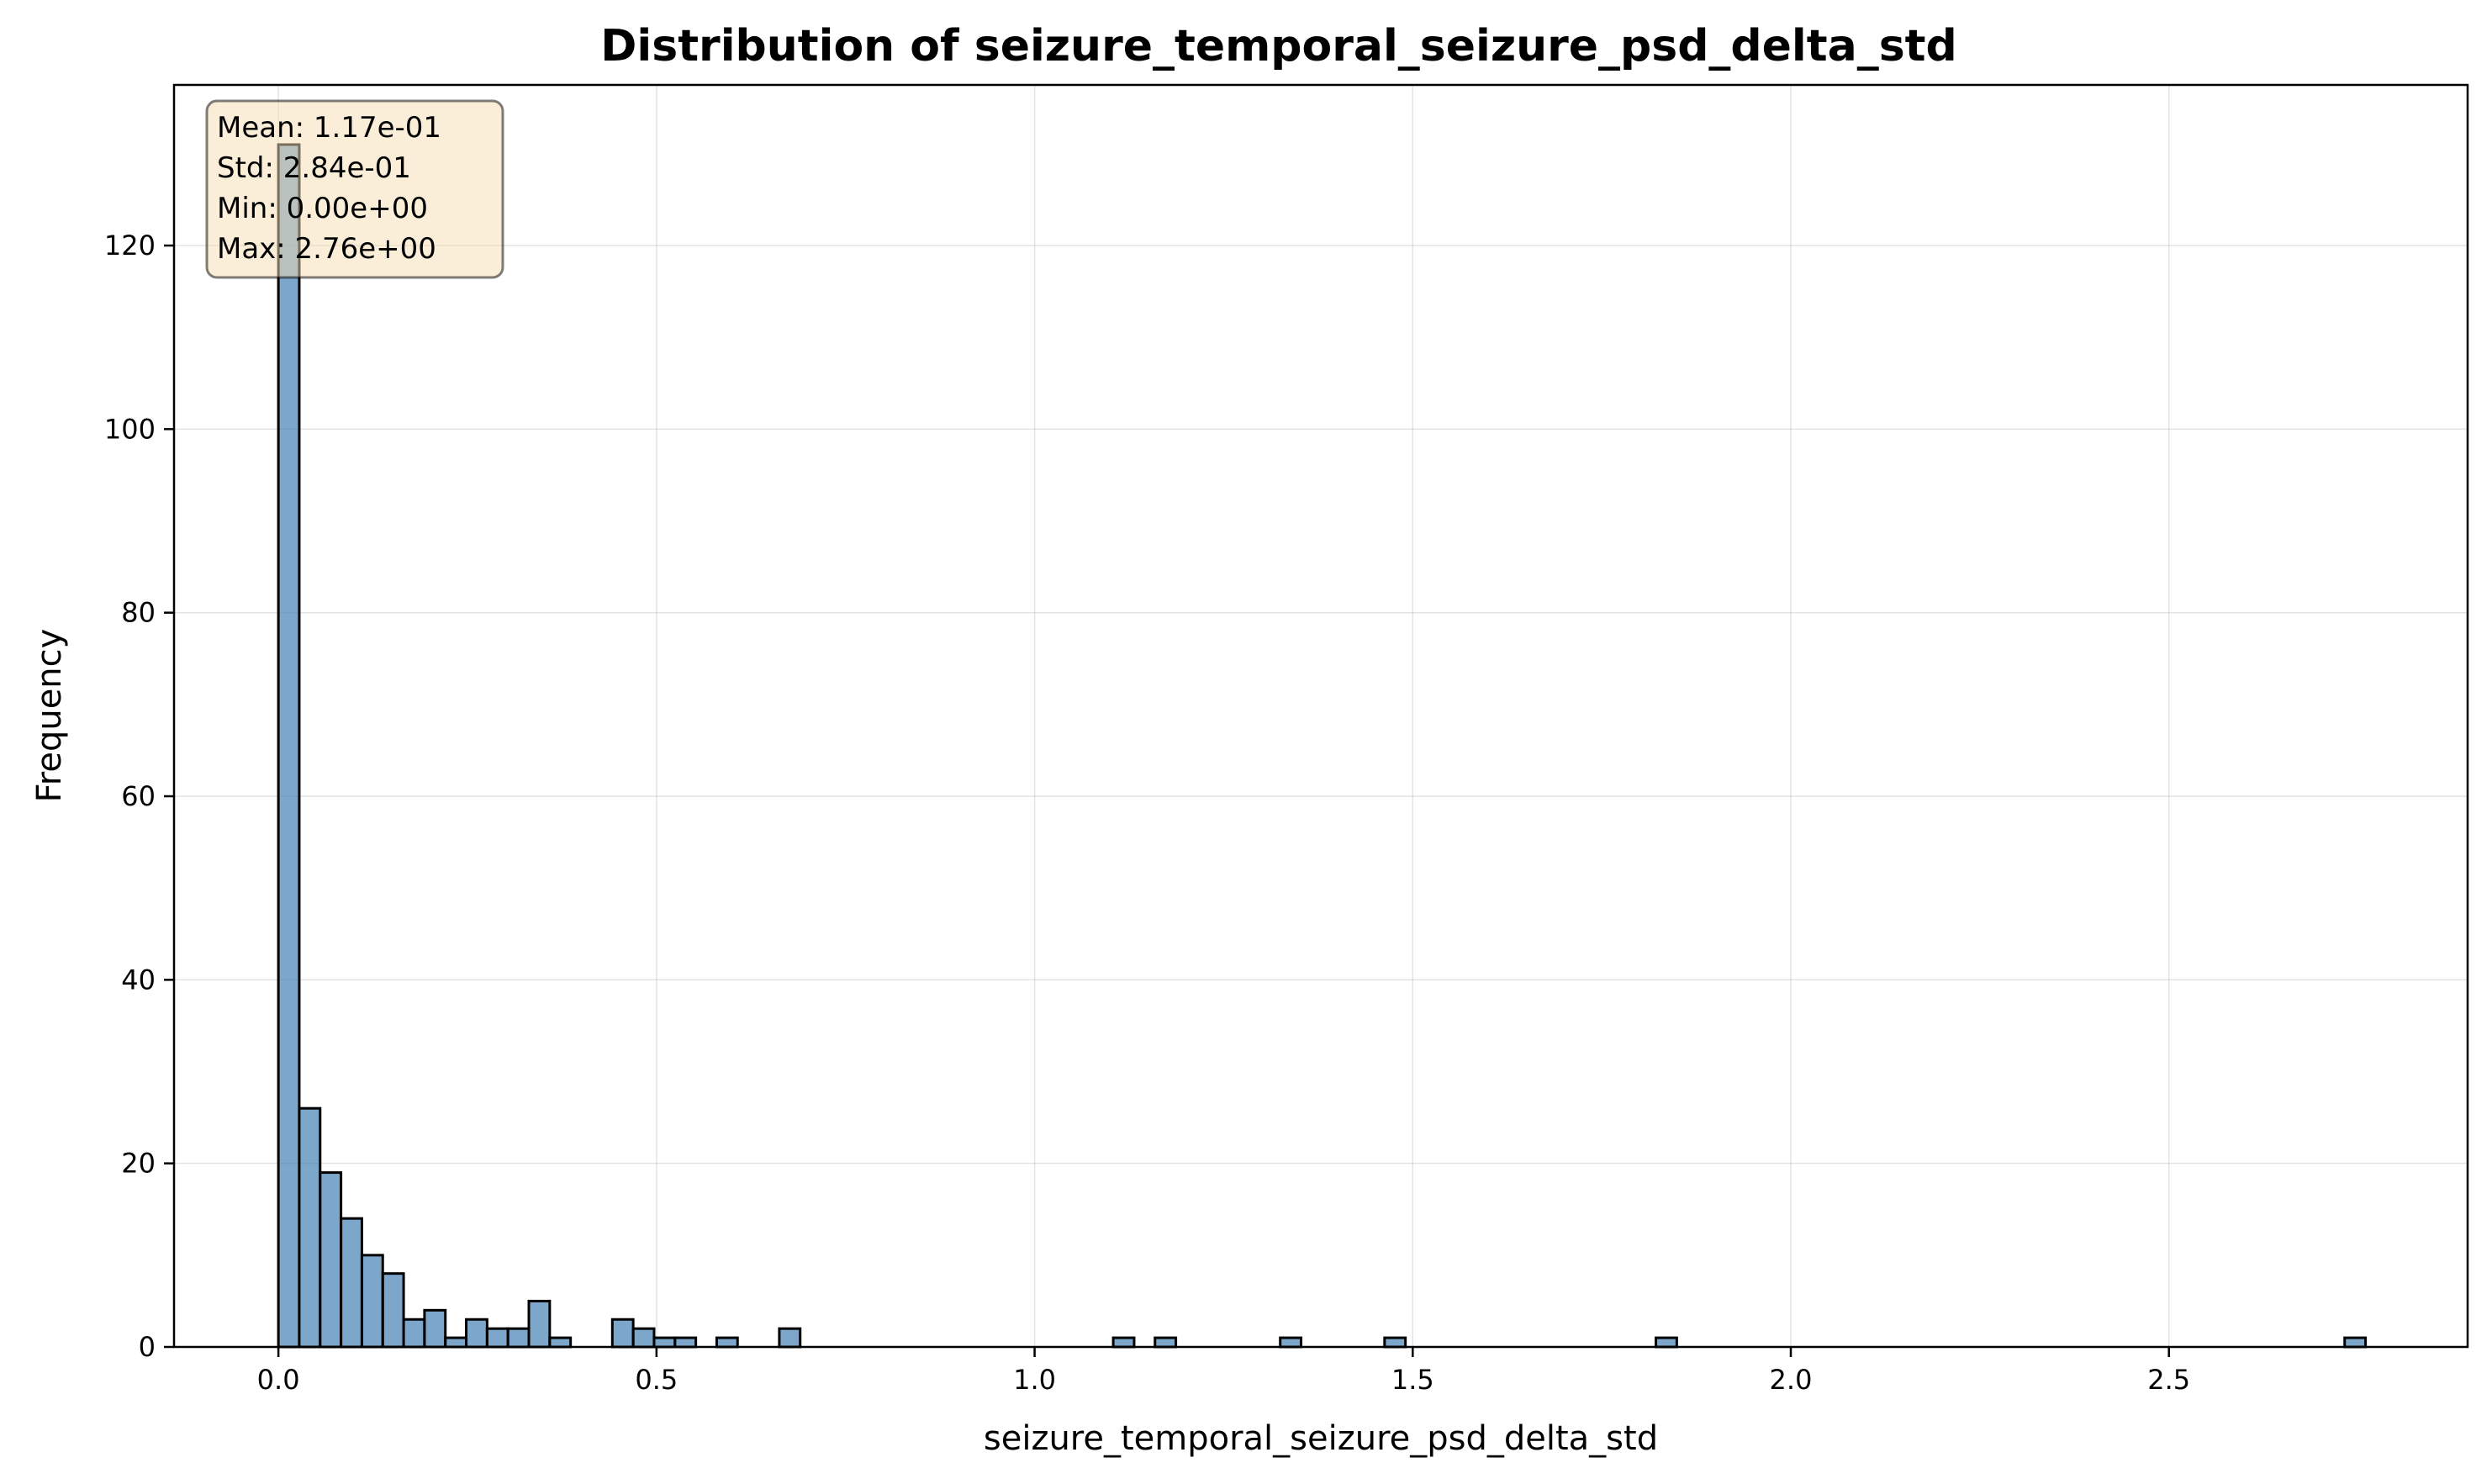 The height and width of the screenshot is (1484, 2492). I want to click on y-tick-label: 20, so click(138, 1164).